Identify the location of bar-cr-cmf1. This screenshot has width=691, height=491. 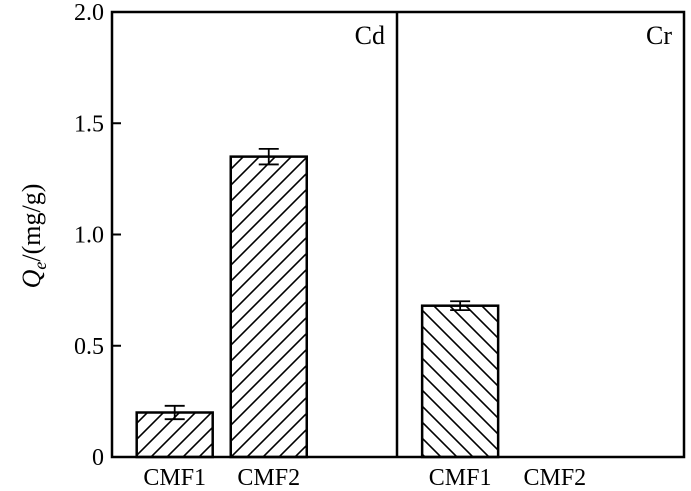
(460, 381).